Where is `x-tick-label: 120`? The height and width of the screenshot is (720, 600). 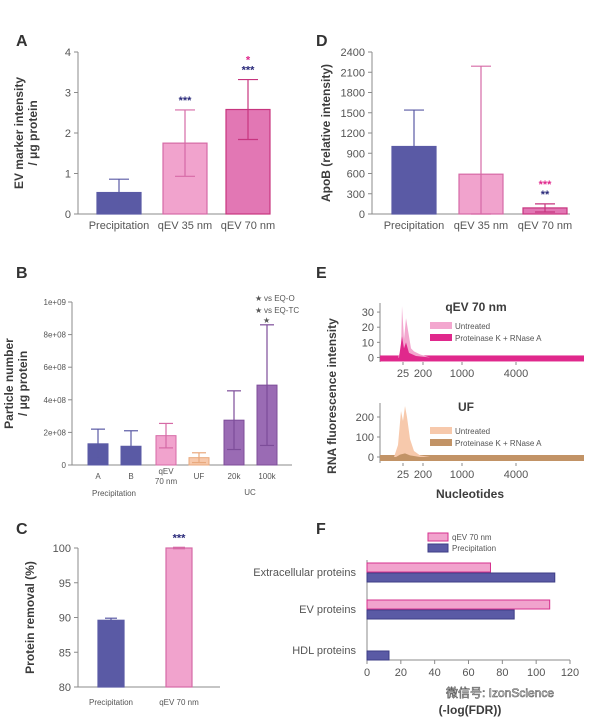 x-tick-label: 120 is located at coordinates (570, 673).